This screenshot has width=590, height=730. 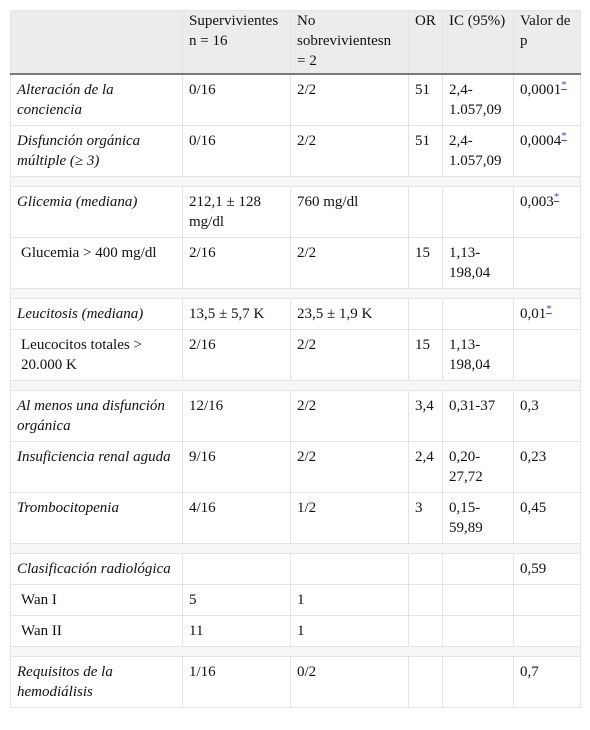 What do you see at coordinates (425, 467) in the screenshot?
I see `cell-or: 2,4` at bounding box center [425, 467].